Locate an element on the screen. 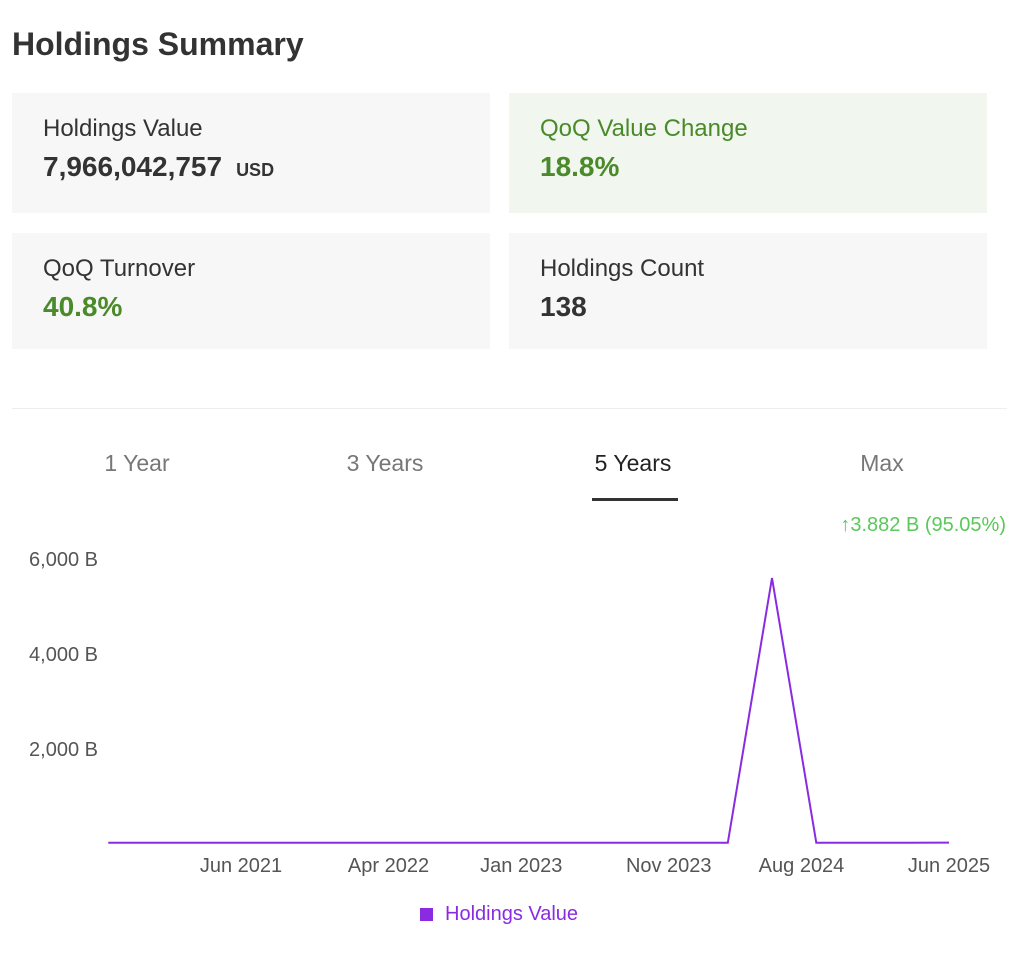  active-tab-indicator is located at coordinates (635, 499).